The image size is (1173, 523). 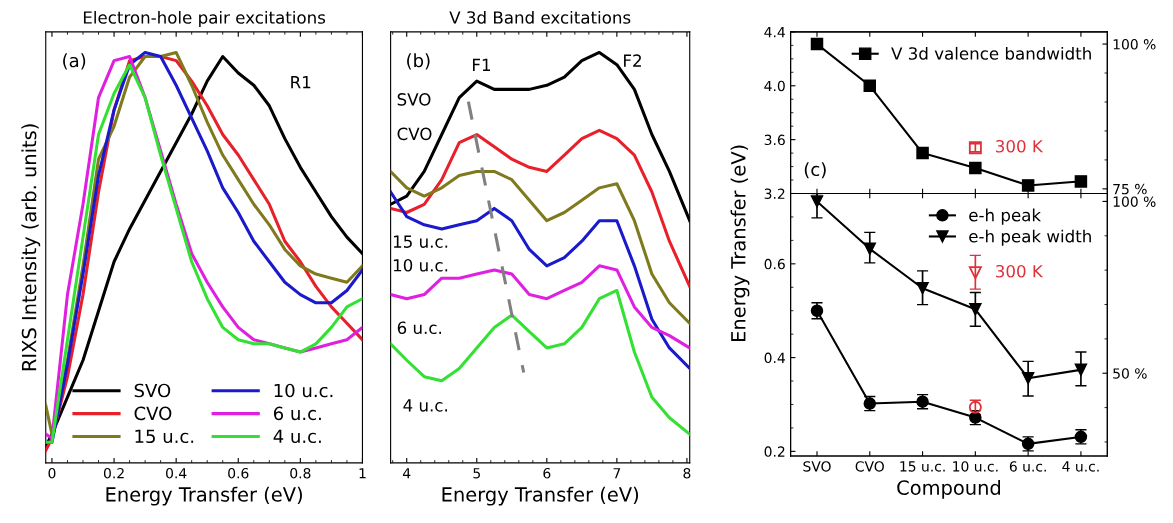 What do you see at coordinates (1005, 216) in the screenshot?
I see `legend-label: e-h peak` at bounding box center [1005, 216].